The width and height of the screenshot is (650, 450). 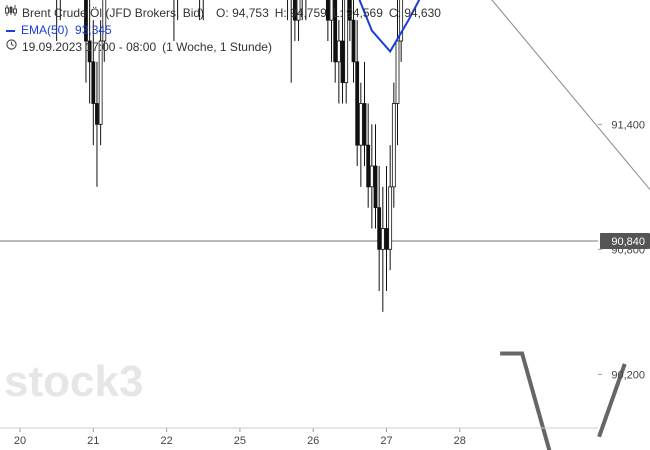 What do you see at coordinates (337, 13) in the screenshot?
I see `low-label: L:` at bounding box center [337, 13].